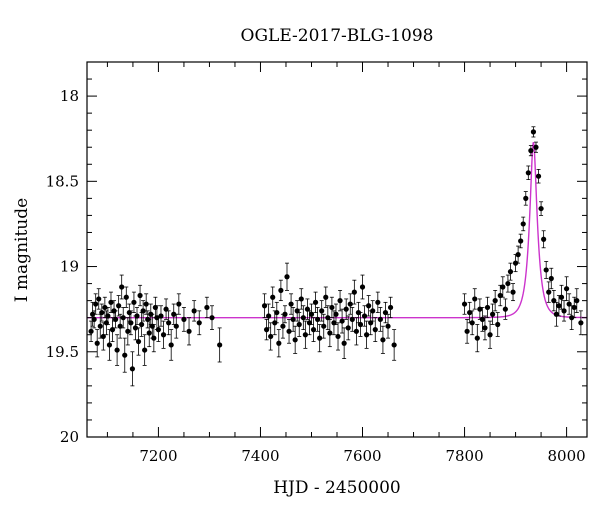  Describe the element at coordinates (464, 456) in the screenshot. I see `x-tick-label: 7800` at that location.